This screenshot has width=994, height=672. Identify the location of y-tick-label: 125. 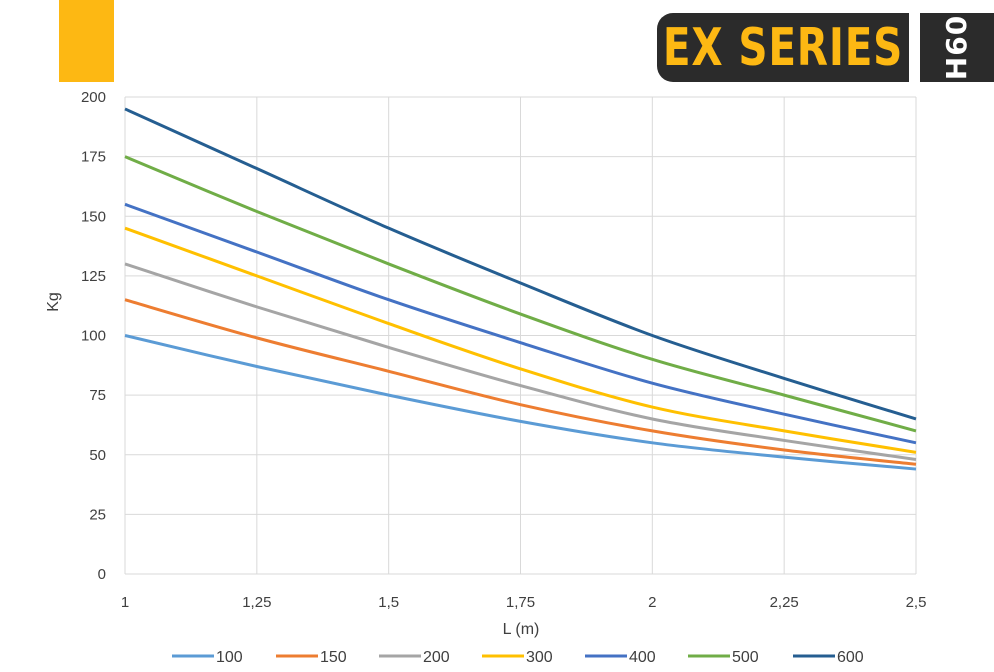
(93, 276).